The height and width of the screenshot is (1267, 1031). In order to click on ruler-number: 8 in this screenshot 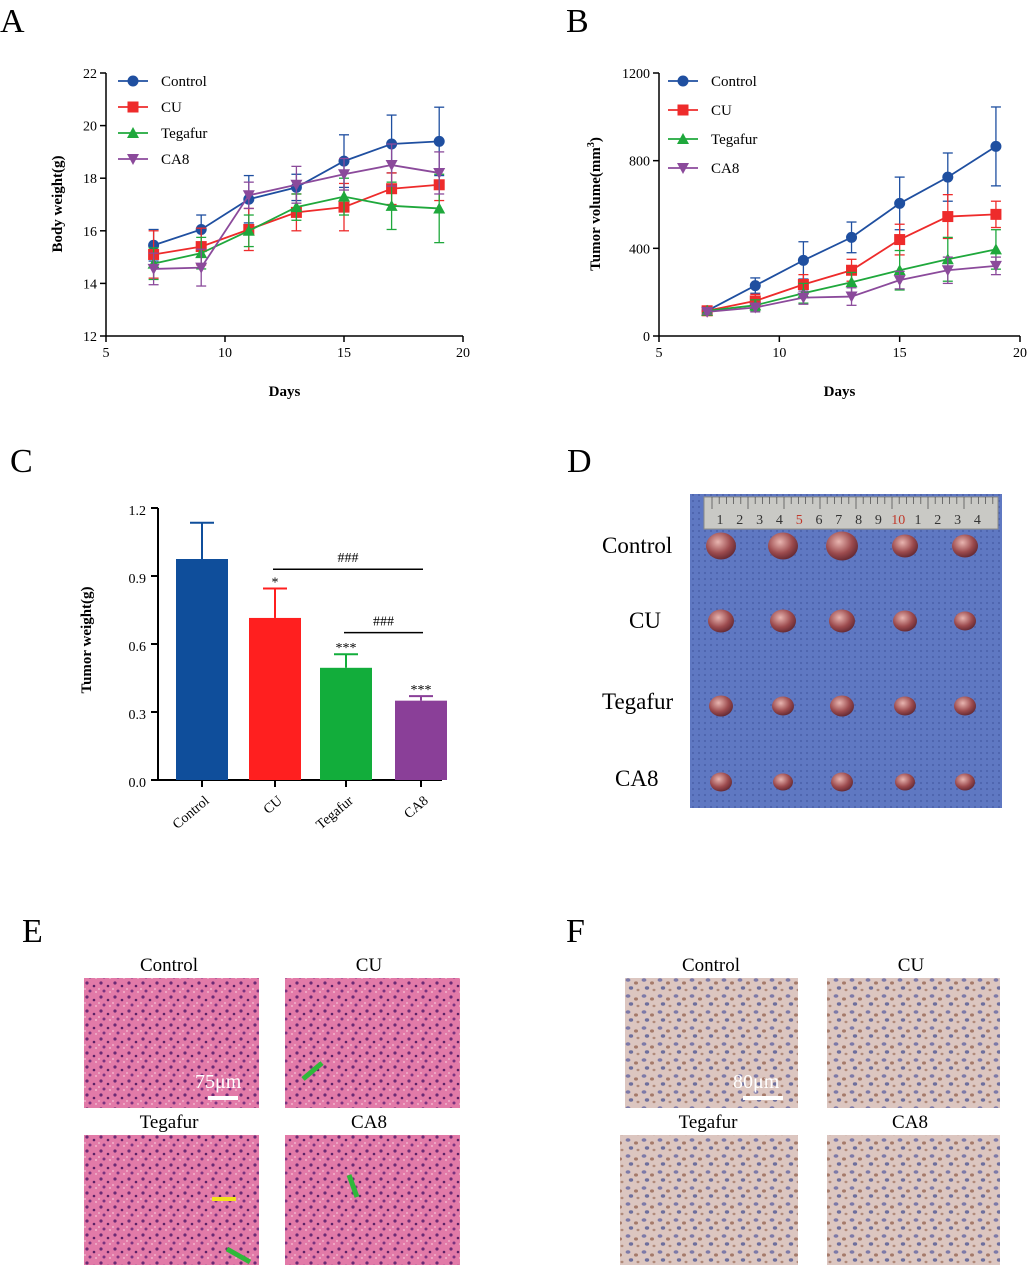, I will do `click(858, 520)`.